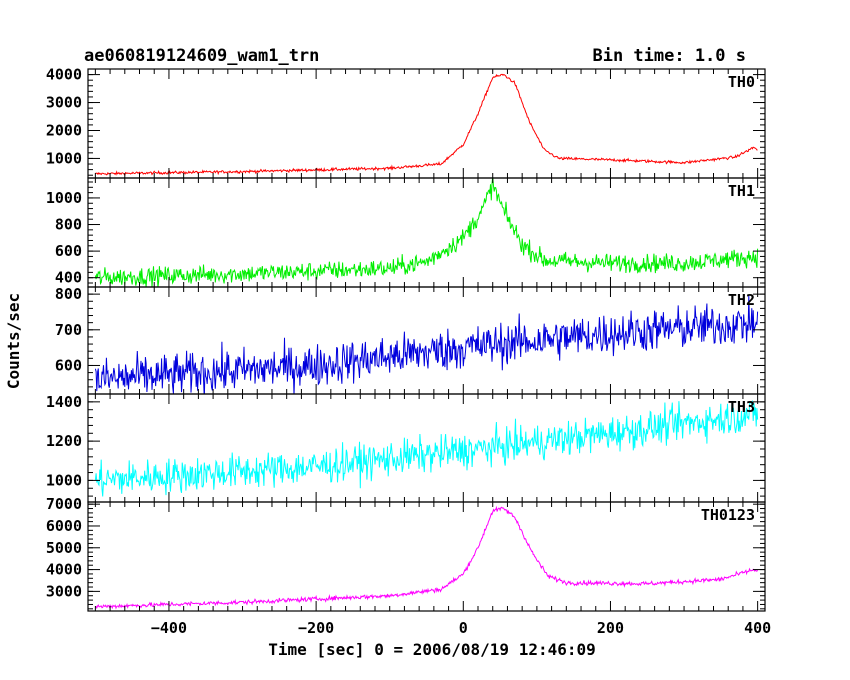 This screenshot has width=850, height=680. What do you see at coordinates (741, 300) in the screenshot?
I see `panel-label-th2: TH2` at bounding box center [741, 300].